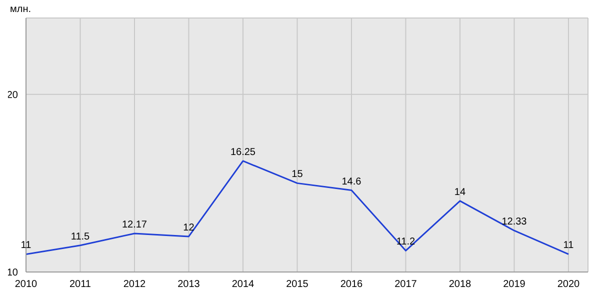  Describe the element at coordinates (297, 284) in the screenshot. I see `x-tick-label: 2015` at that location.